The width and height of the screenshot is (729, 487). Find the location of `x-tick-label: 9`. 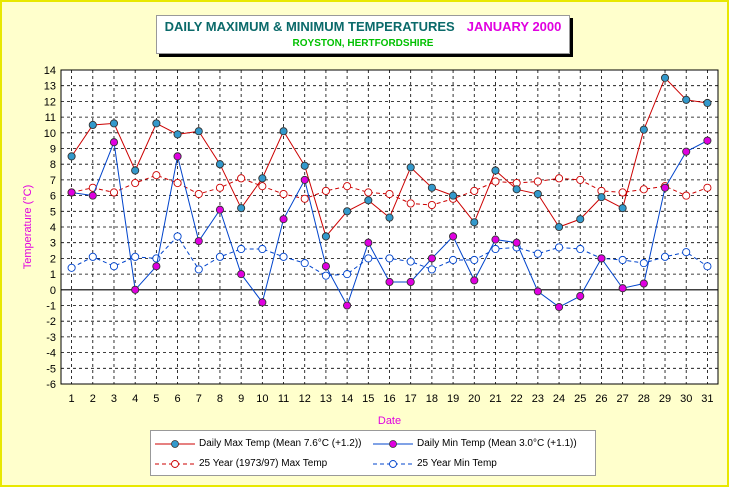

x-tick-label: 9 is located at coordinates (241, 399).